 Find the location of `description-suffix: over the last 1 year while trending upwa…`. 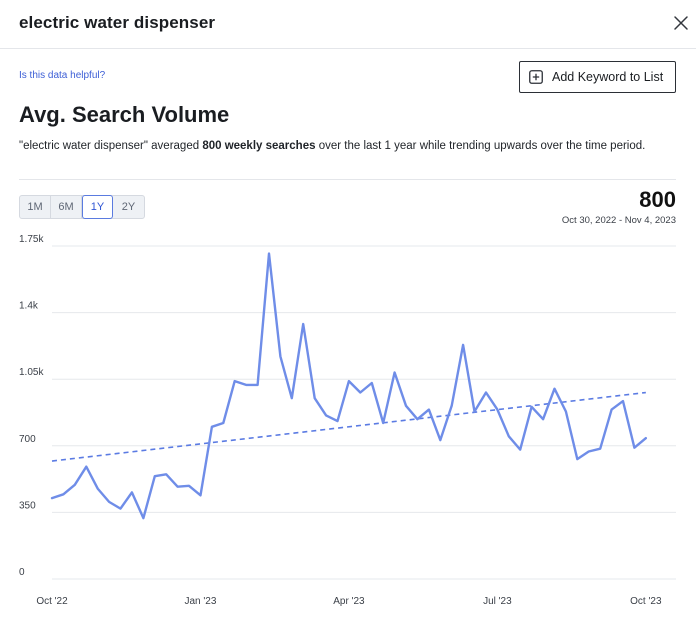

description-suffix: over the last 1 year while trending upwa… is located at coordinates (480, 146).